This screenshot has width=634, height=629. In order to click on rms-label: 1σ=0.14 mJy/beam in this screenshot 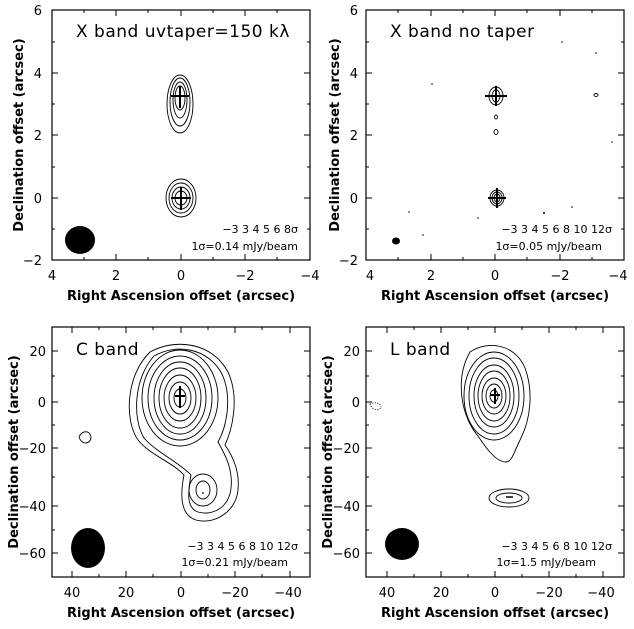, I will do `click(244, 246)`.